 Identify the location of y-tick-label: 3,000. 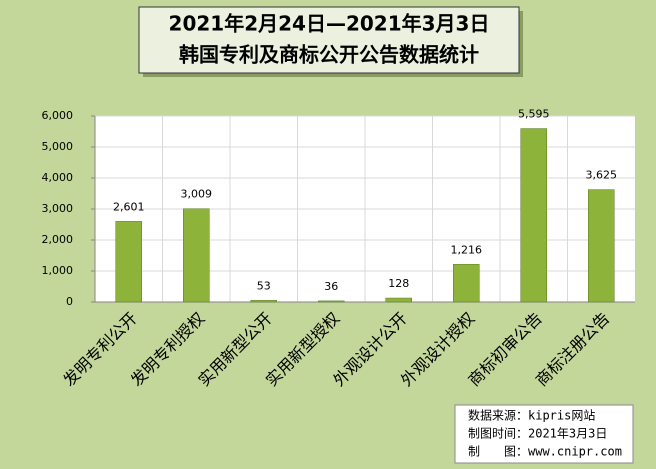
(58, 208).